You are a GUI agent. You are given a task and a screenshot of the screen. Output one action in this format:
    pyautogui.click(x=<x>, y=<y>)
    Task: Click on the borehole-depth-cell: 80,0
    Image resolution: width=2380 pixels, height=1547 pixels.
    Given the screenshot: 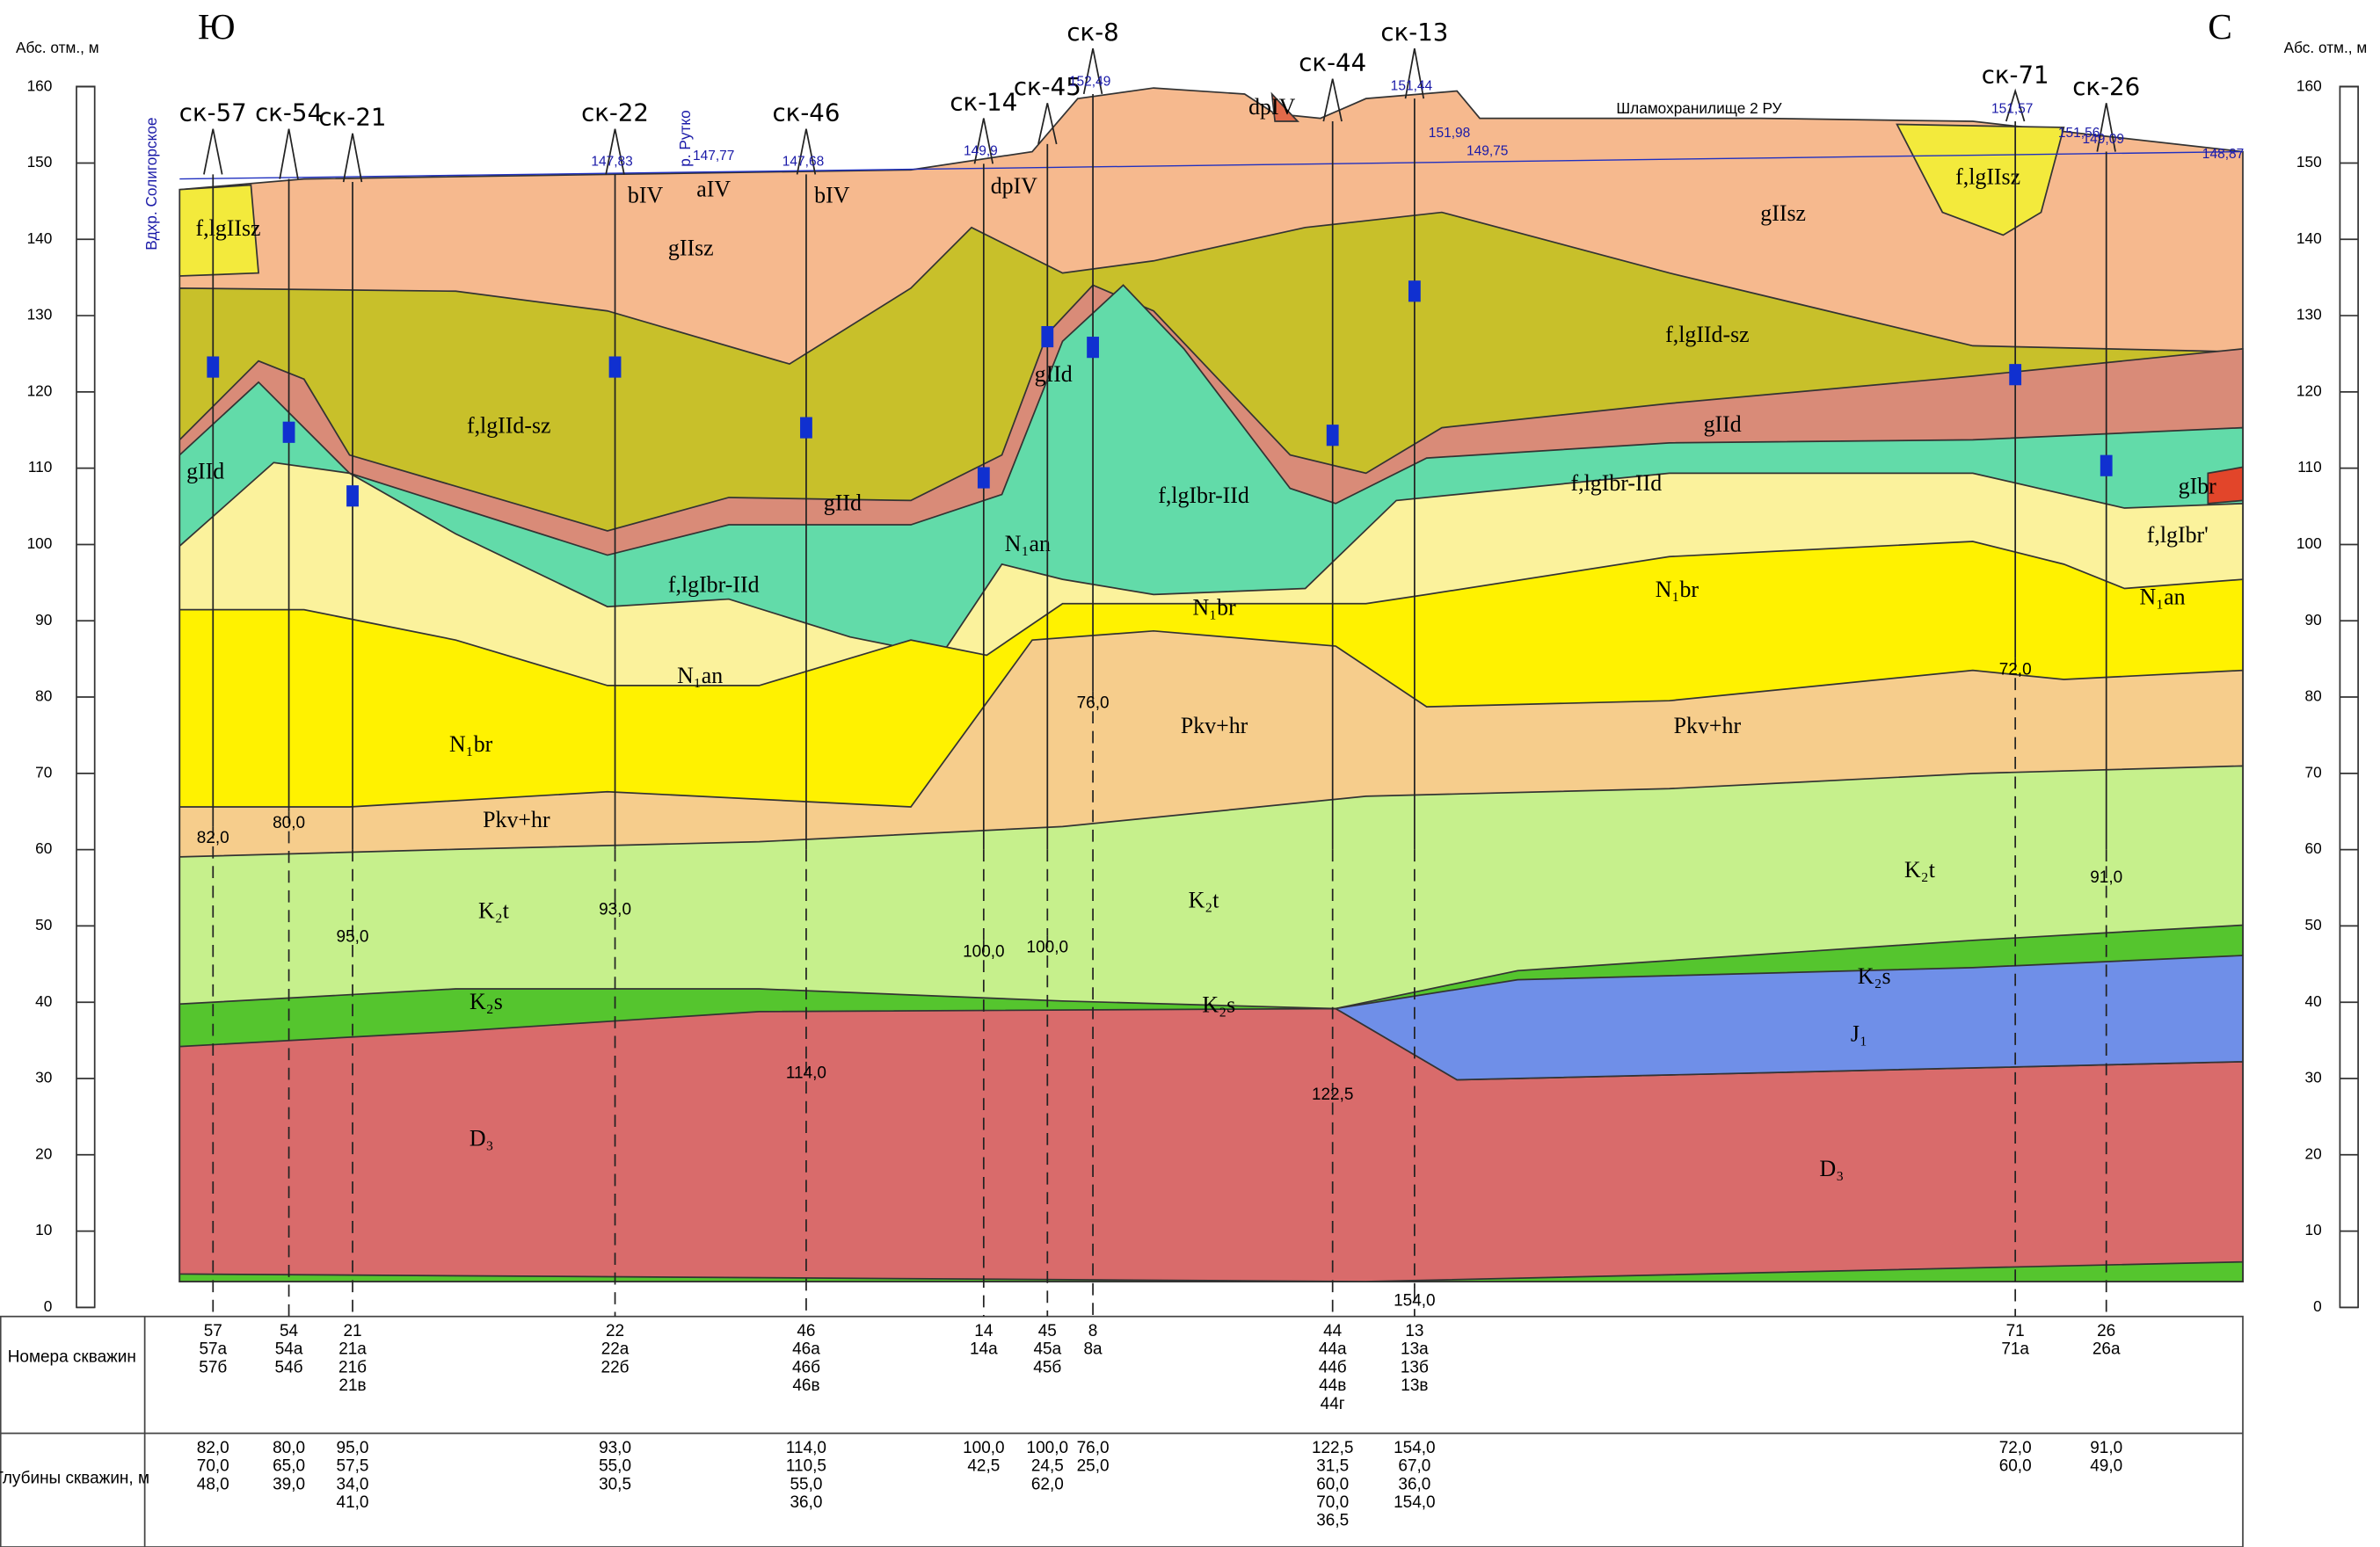 What is the action you would take?
    pyautogui.click(x=289, y=1448)
    